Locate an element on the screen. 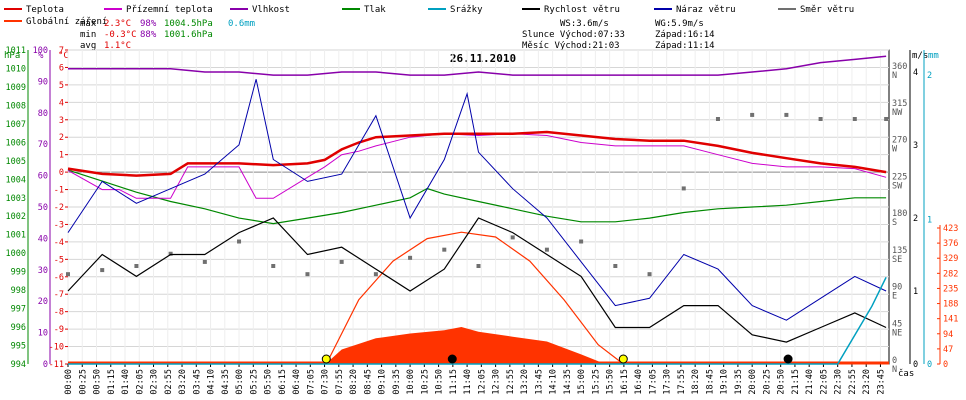 This screenshot has height=400, width=966. pressure-tick-label: 1006 is located at coordinates (16, 143).